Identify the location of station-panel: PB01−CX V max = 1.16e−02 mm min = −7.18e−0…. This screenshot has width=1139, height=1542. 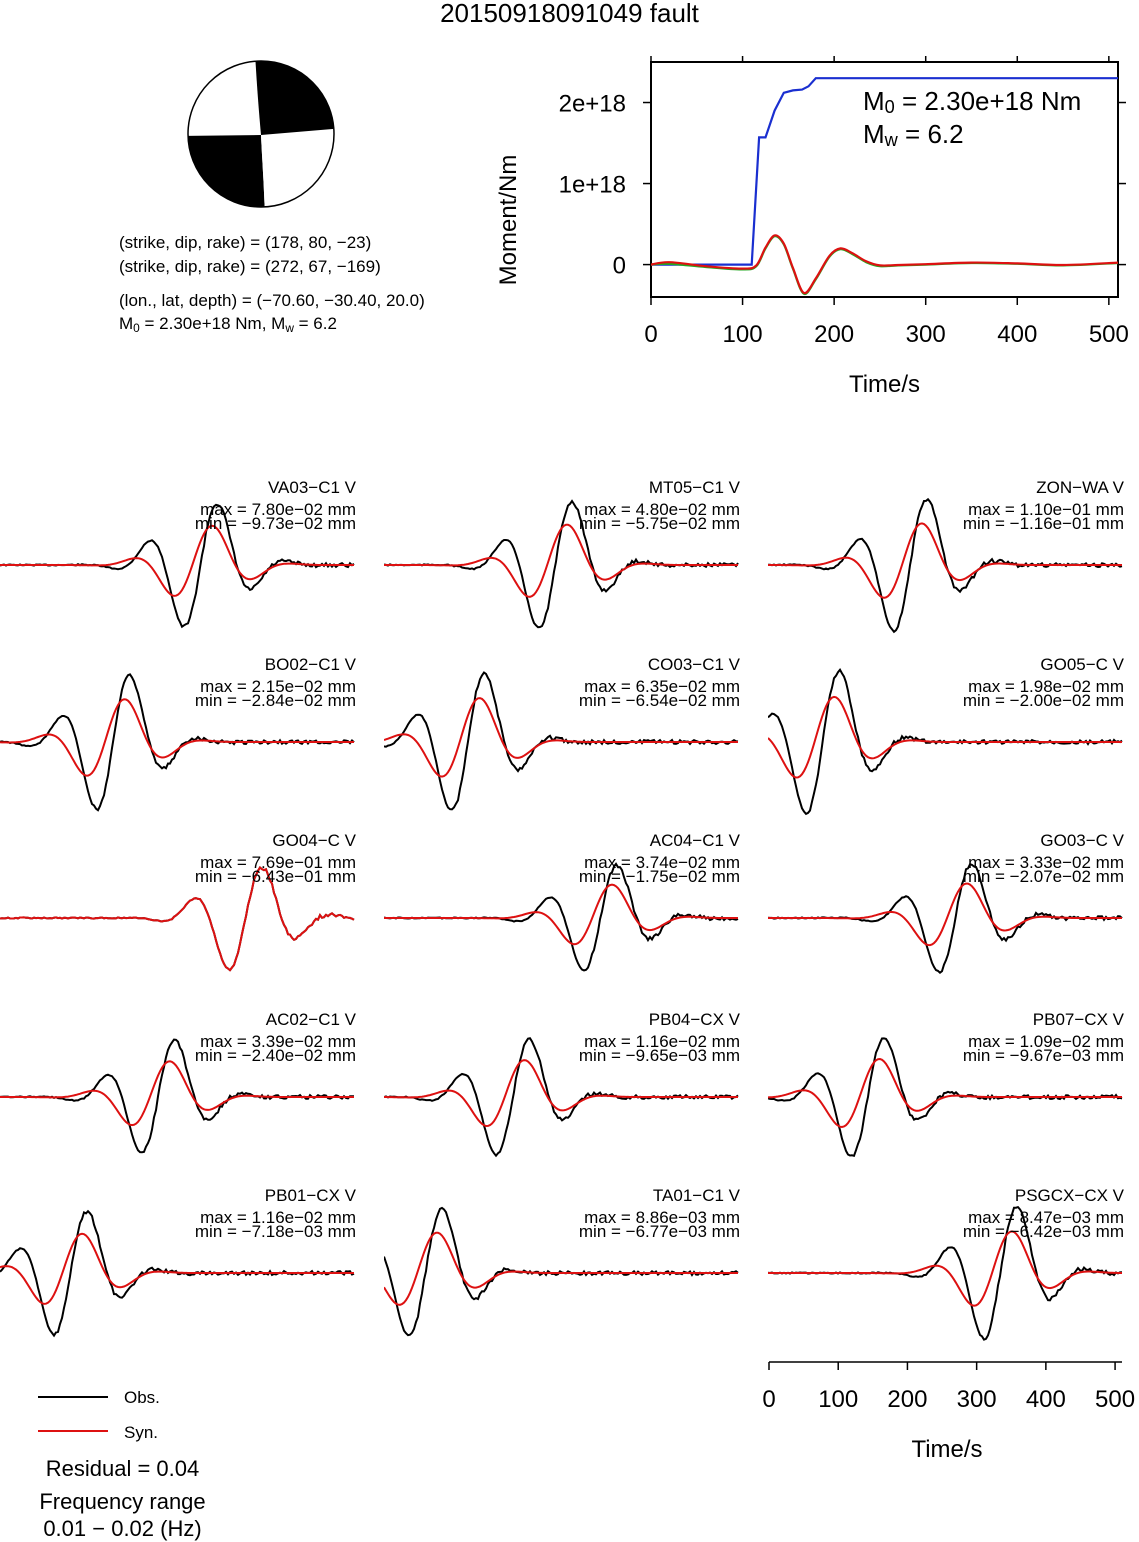
(185, 1271).